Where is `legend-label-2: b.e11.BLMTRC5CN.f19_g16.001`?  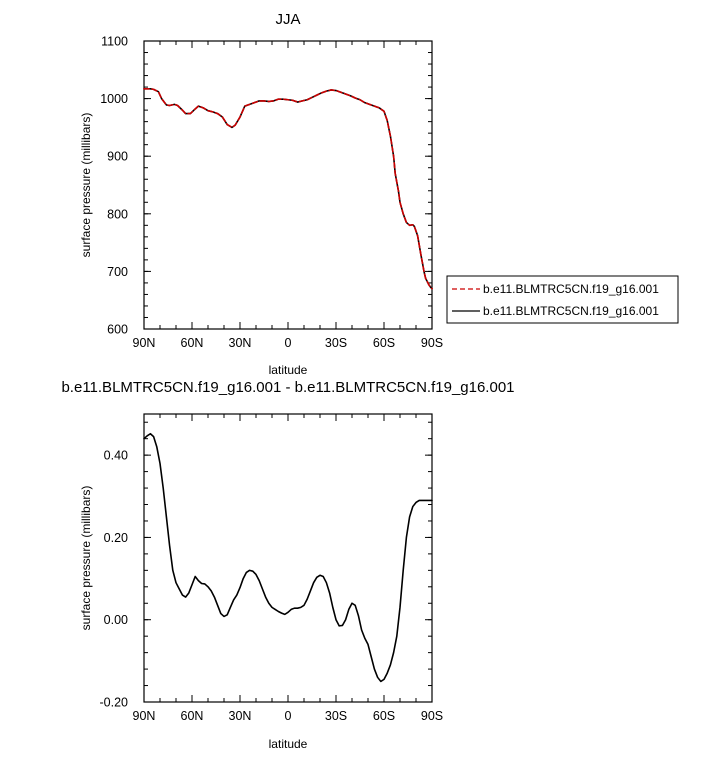
legend-label-2: b.e11.BLMTRC5CN.f19_g16.001 is located at coordinates (571, 311).